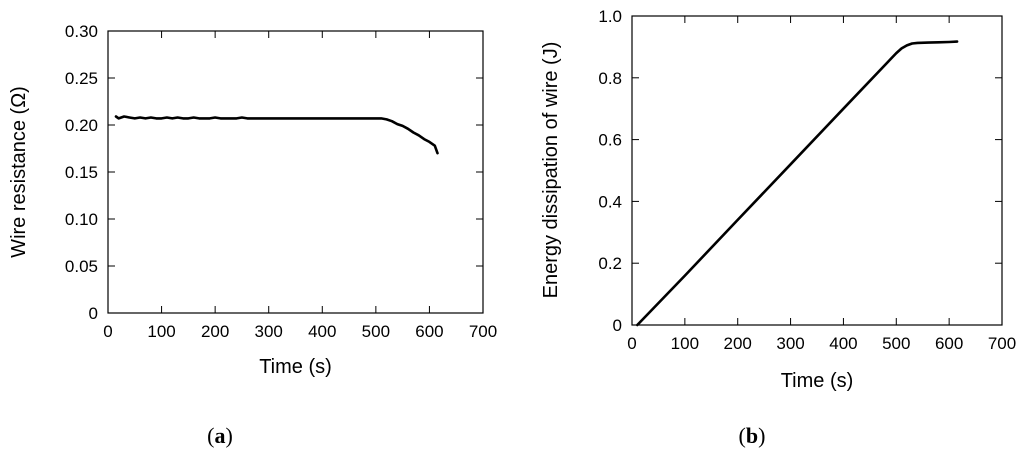 Image resolution: width=1028 pixels, height=458 pixels. Describe the element at coordinates (81, 266) in the screenshot. I see `y-tick-label: 0.05` at that location.